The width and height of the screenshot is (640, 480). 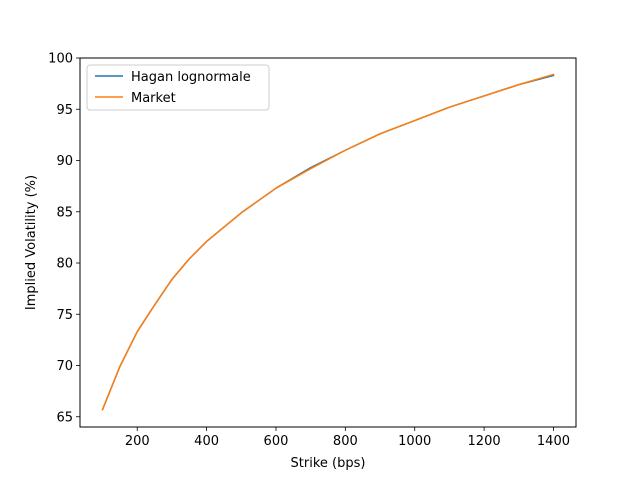 What do you see at coordinates (60, 59) in the screenshot?
I see `y-tick-label: 100` at bounding box center [60, 59].